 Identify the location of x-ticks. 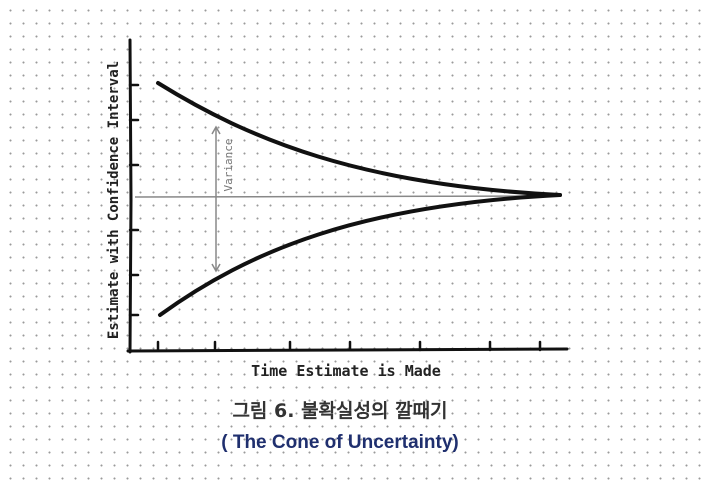
(349, 346).